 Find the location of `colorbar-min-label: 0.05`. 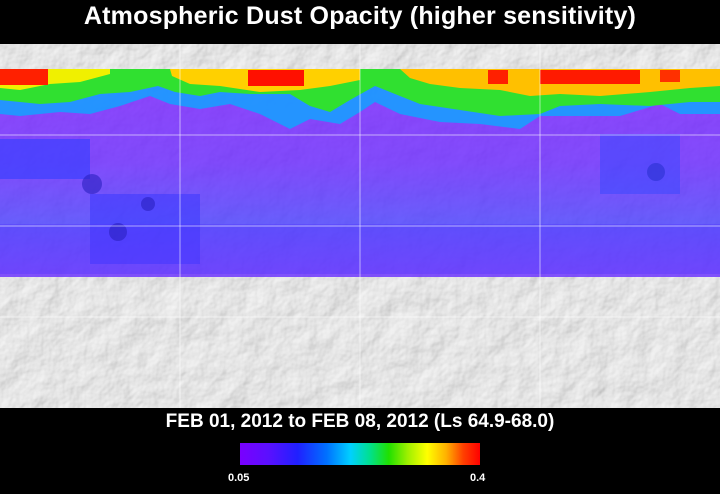

colorbar-min-label: 0.05 is located at coordinates (239, 478).